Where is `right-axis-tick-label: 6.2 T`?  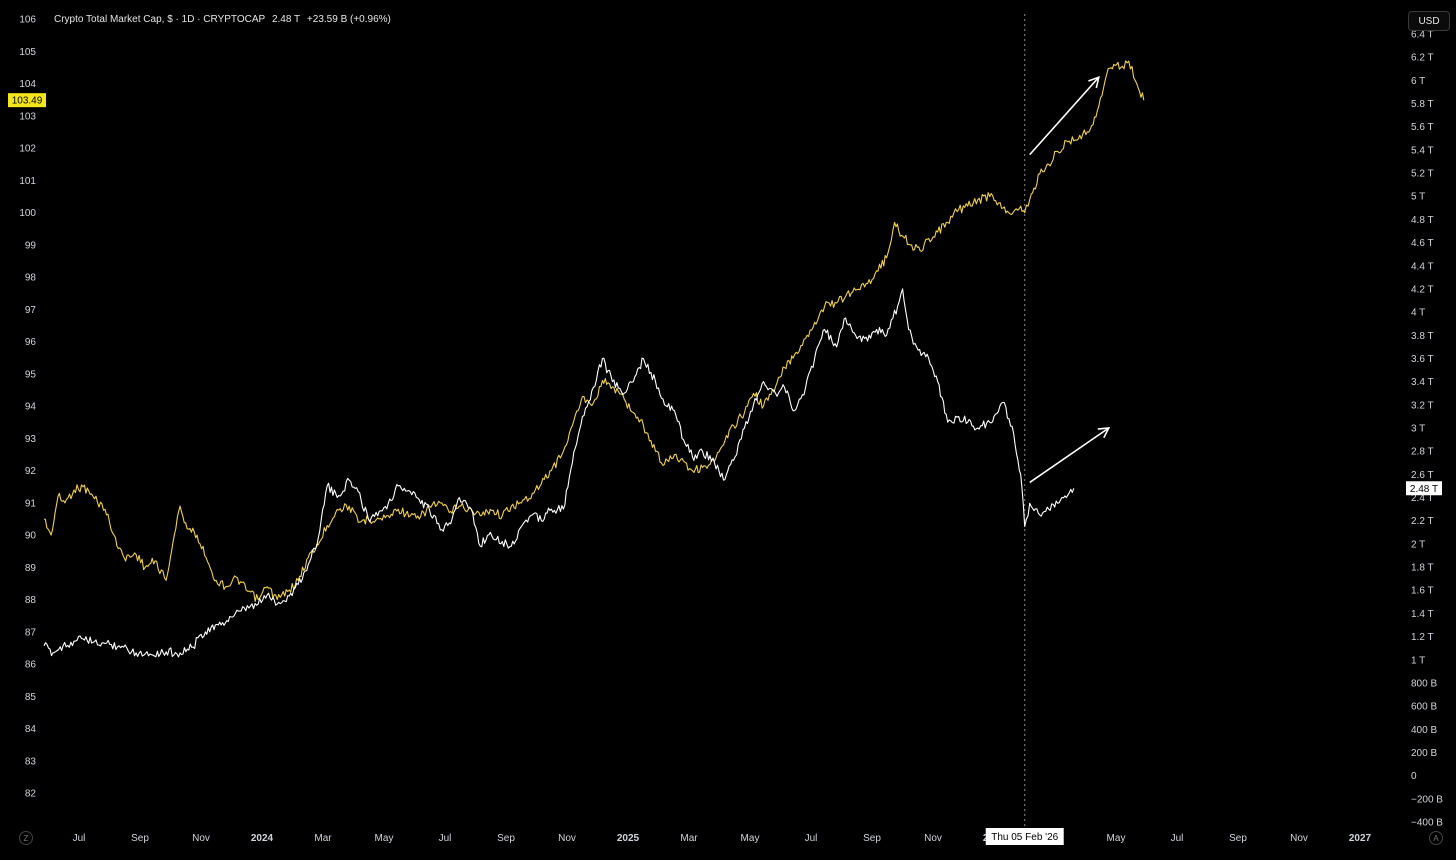
right-axis-tick-label: 6.2 T is located at coordinates (1422, 58).